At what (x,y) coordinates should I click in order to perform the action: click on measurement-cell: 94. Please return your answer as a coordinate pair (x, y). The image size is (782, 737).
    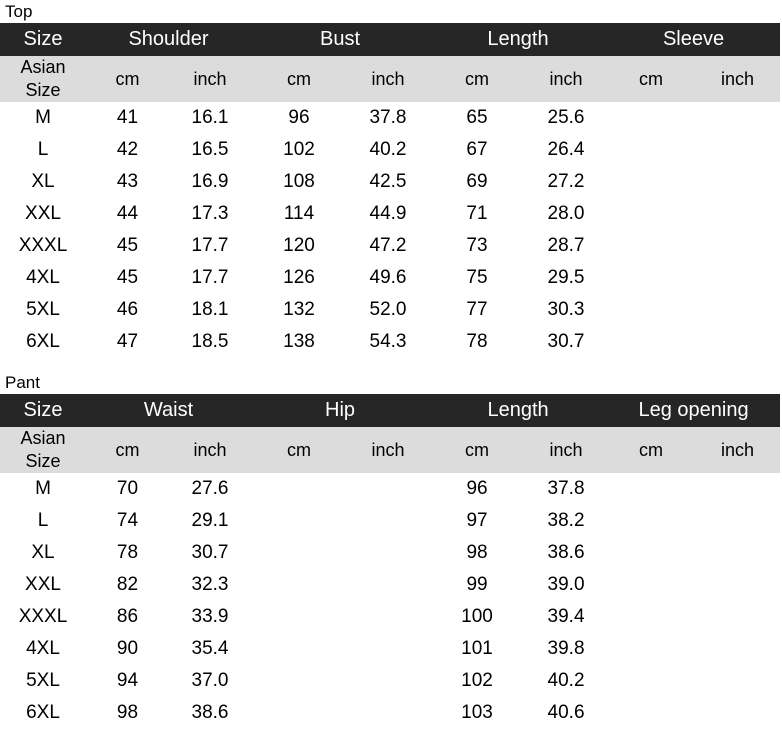
    Looking at the image, I should click on (127, 680).